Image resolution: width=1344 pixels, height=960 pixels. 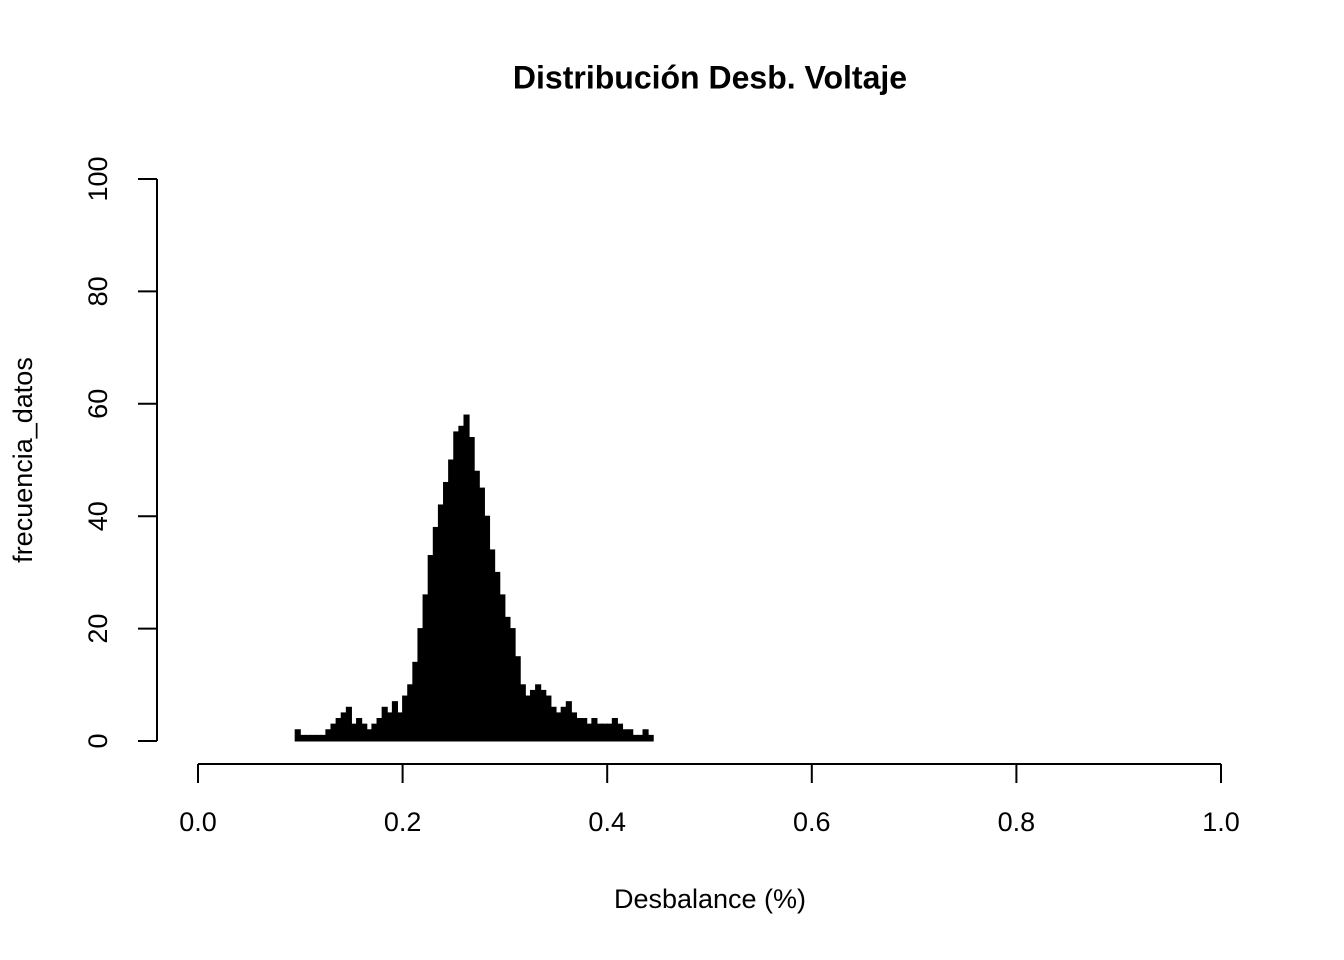 What do you see at coordinates (98, 291) in the screenshot?
I see `y-tick-label: 80` at bounding box center [98, 291].